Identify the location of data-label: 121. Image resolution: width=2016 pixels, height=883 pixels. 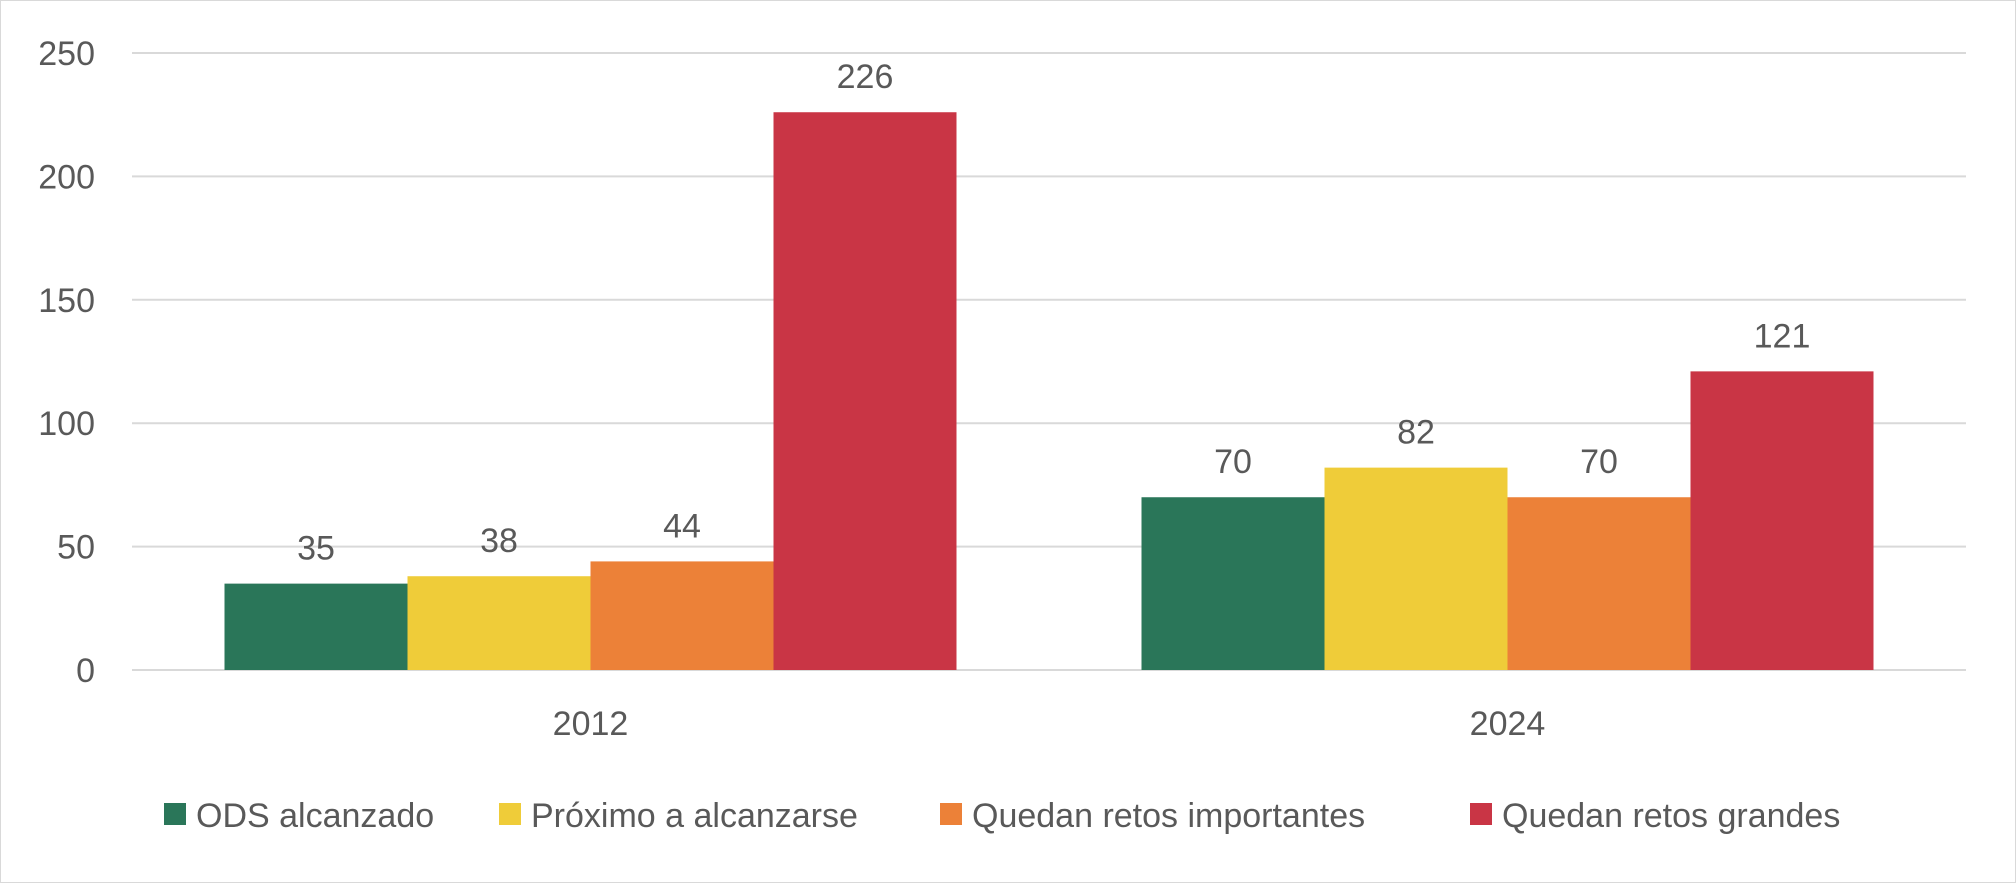
(1782, 336).